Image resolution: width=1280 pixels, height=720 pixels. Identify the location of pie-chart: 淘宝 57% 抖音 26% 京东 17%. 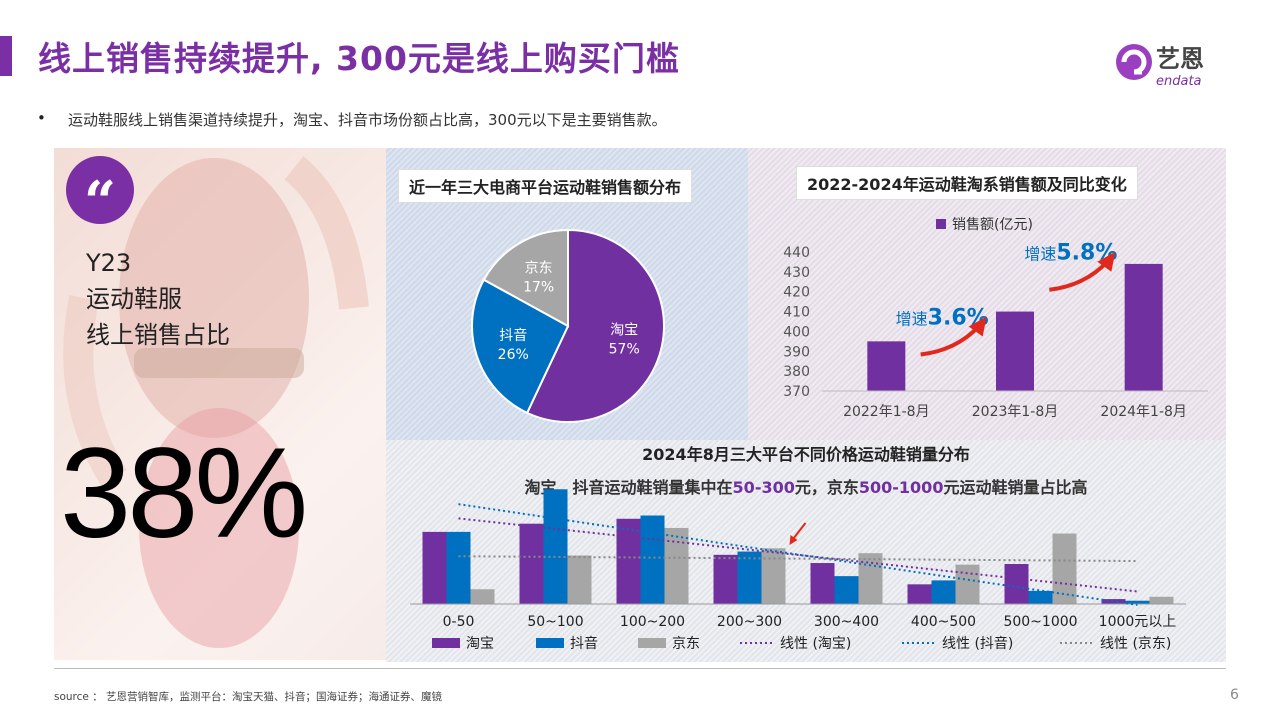
(568, 325).